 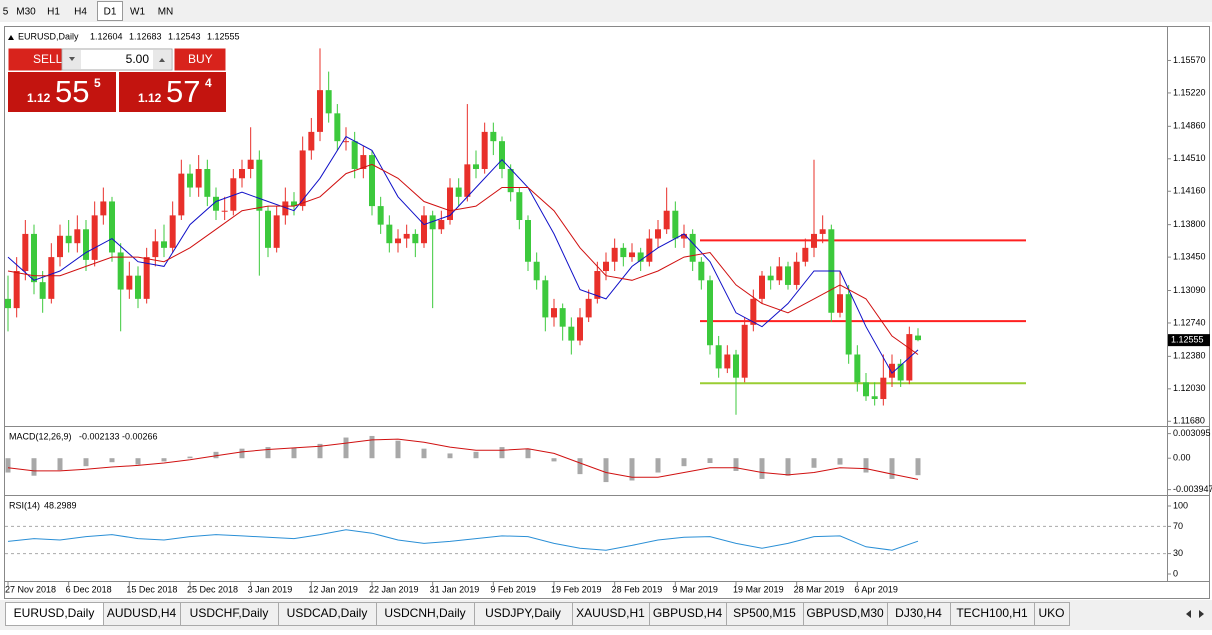 I want to click on timeframe-button: H1, so click(x=53, y=12).